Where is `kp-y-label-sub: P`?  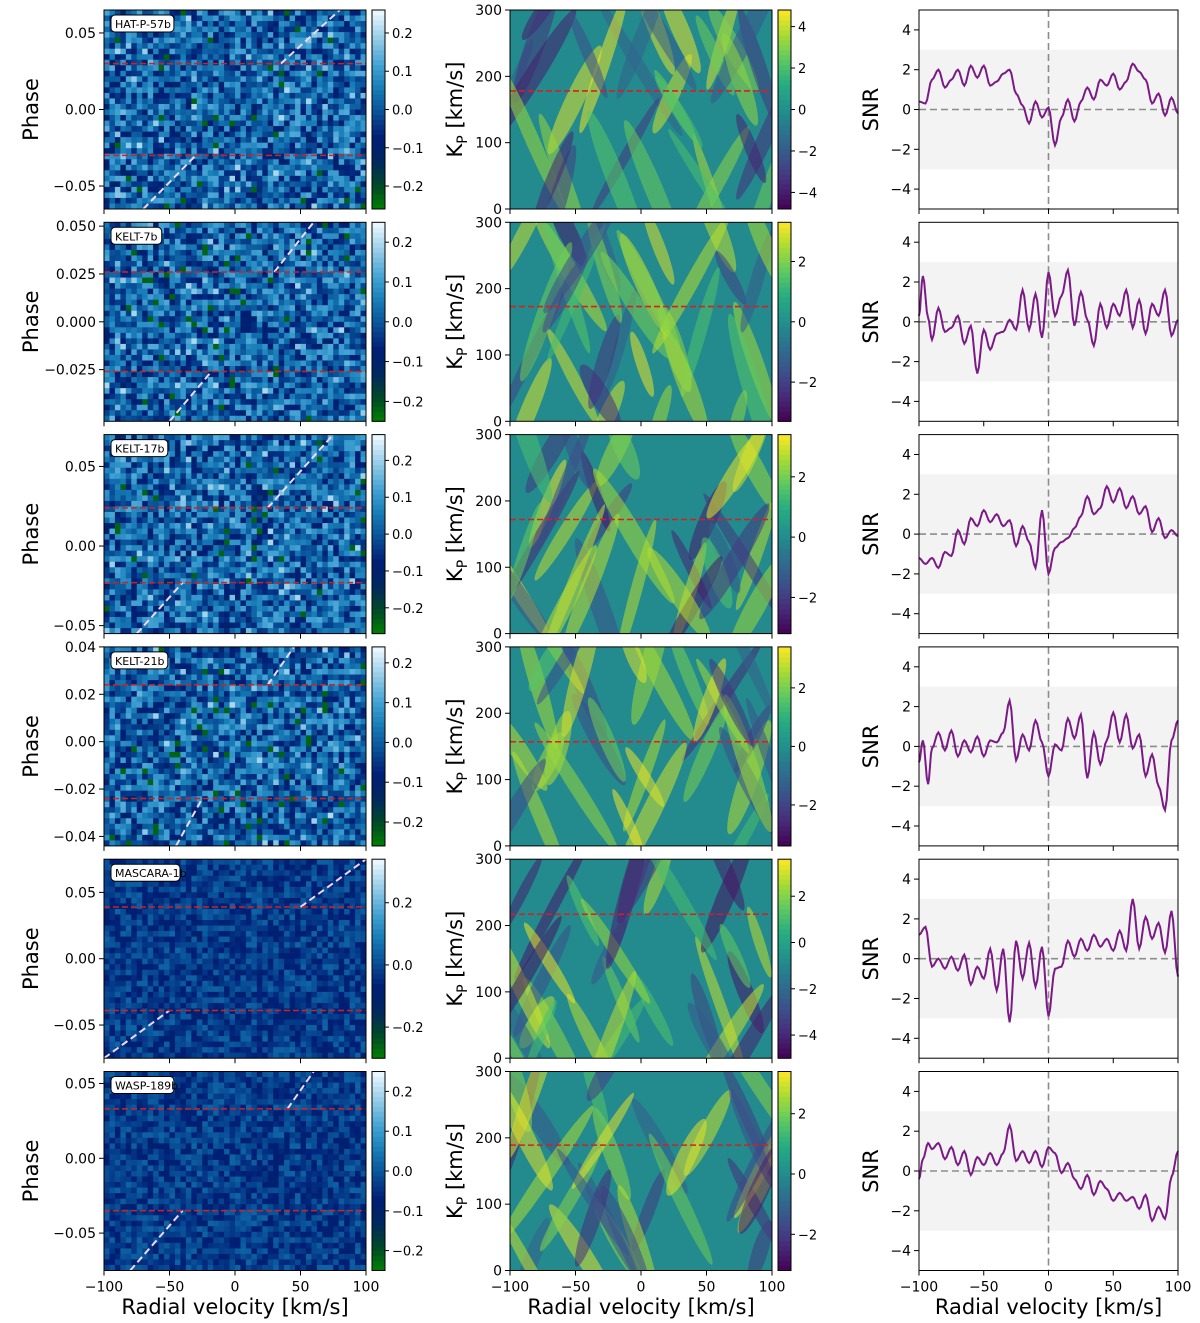
kp-y-label-sub: P is located at coordinates (463, 776).